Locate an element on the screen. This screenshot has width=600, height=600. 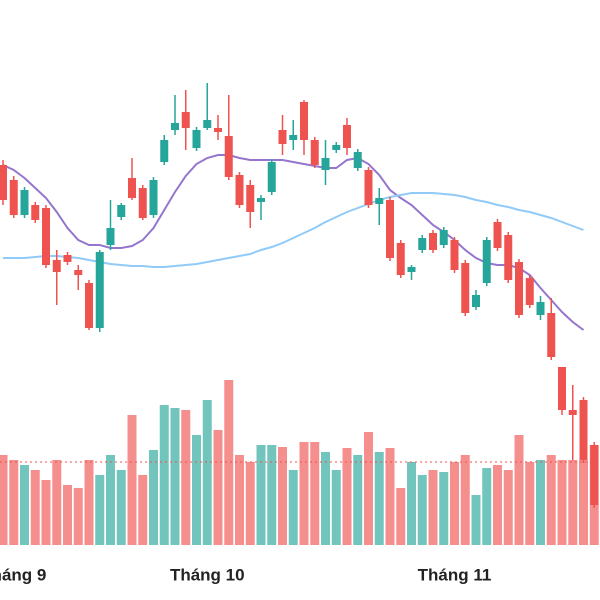
x-tick-label: Tháng 10 is located at coordinates (207, 574).